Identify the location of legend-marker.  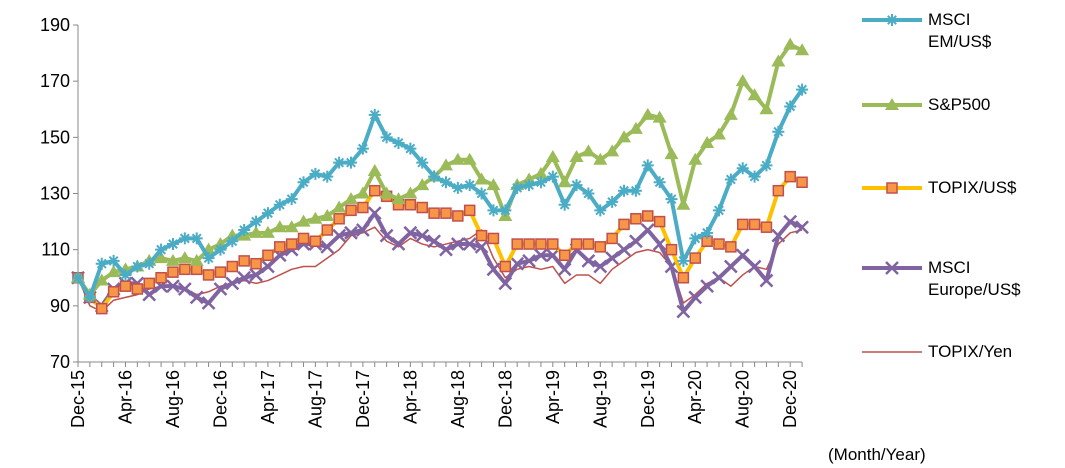
(892, 104).